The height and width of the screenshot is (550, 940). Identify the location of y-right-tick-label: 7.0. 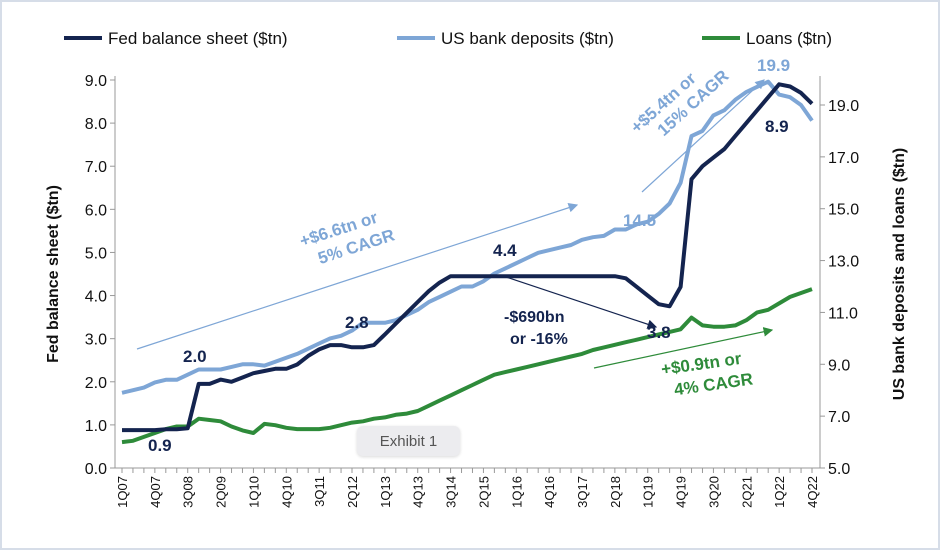
(839, 417).